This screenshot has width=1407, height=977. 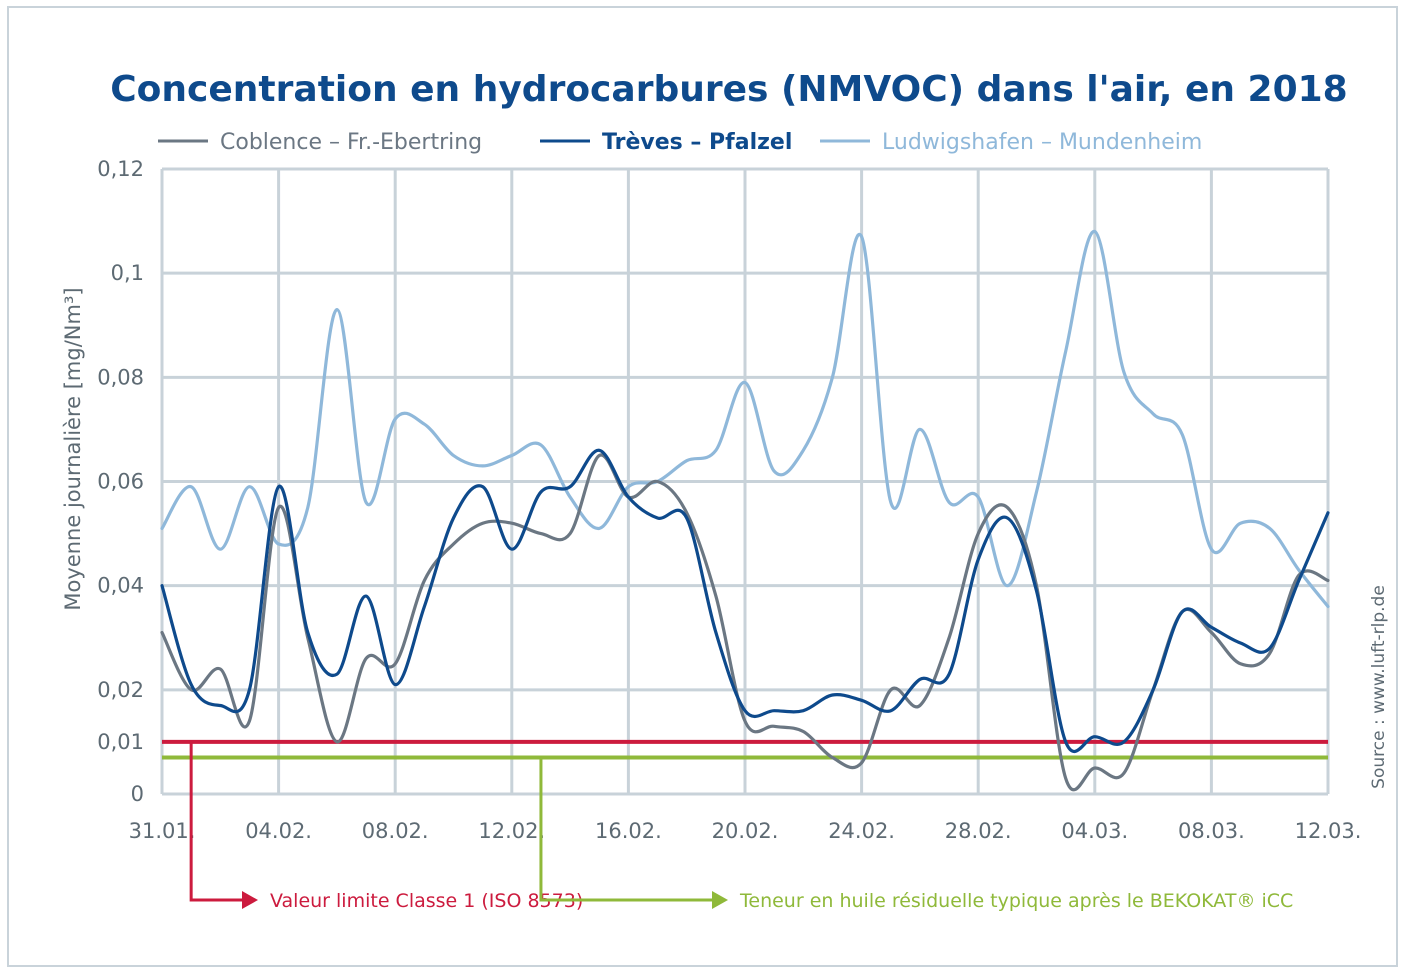 What do you see at coordinates (162, 831) in the screenshot?
I see `x-tick-label: 31.01.` at bounding box center [162, 831].